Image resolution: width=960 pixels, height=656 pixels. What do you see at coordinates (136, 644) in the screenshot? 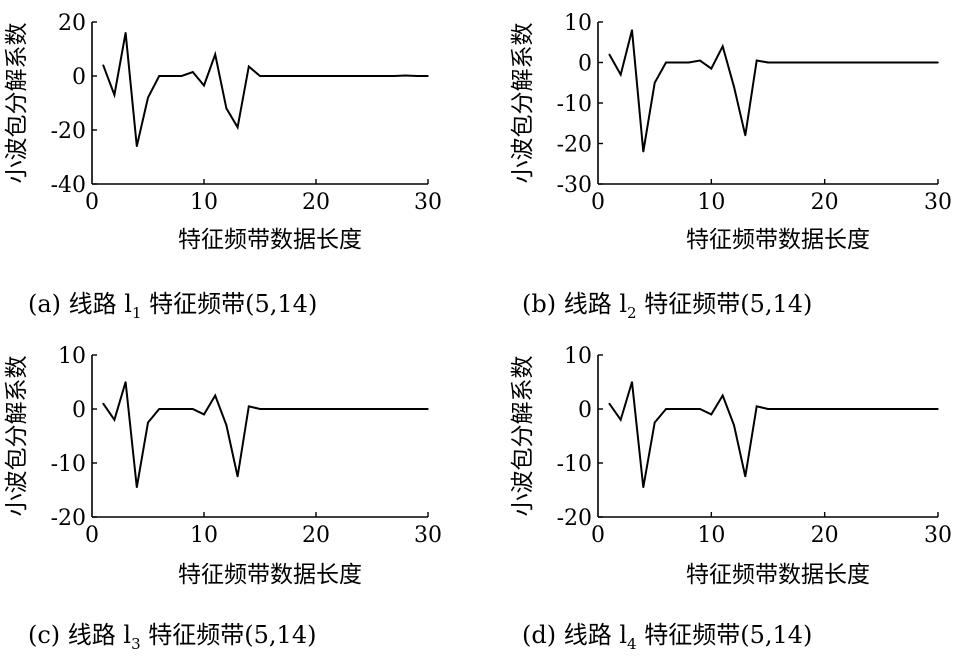
I see `caption-subscript: 3` at bounding box center [136, 644].